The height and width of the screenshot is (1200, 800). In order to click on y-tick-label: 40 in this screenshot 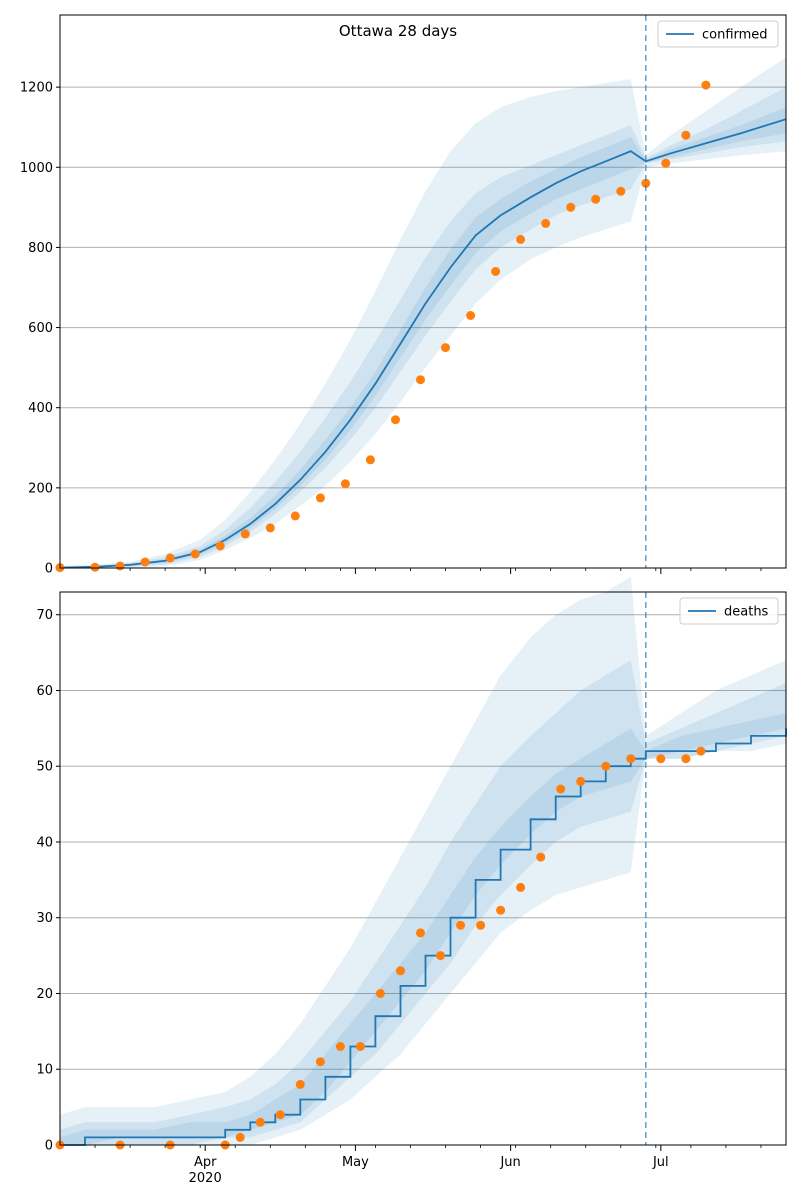, I will do `click(44, 842)`.